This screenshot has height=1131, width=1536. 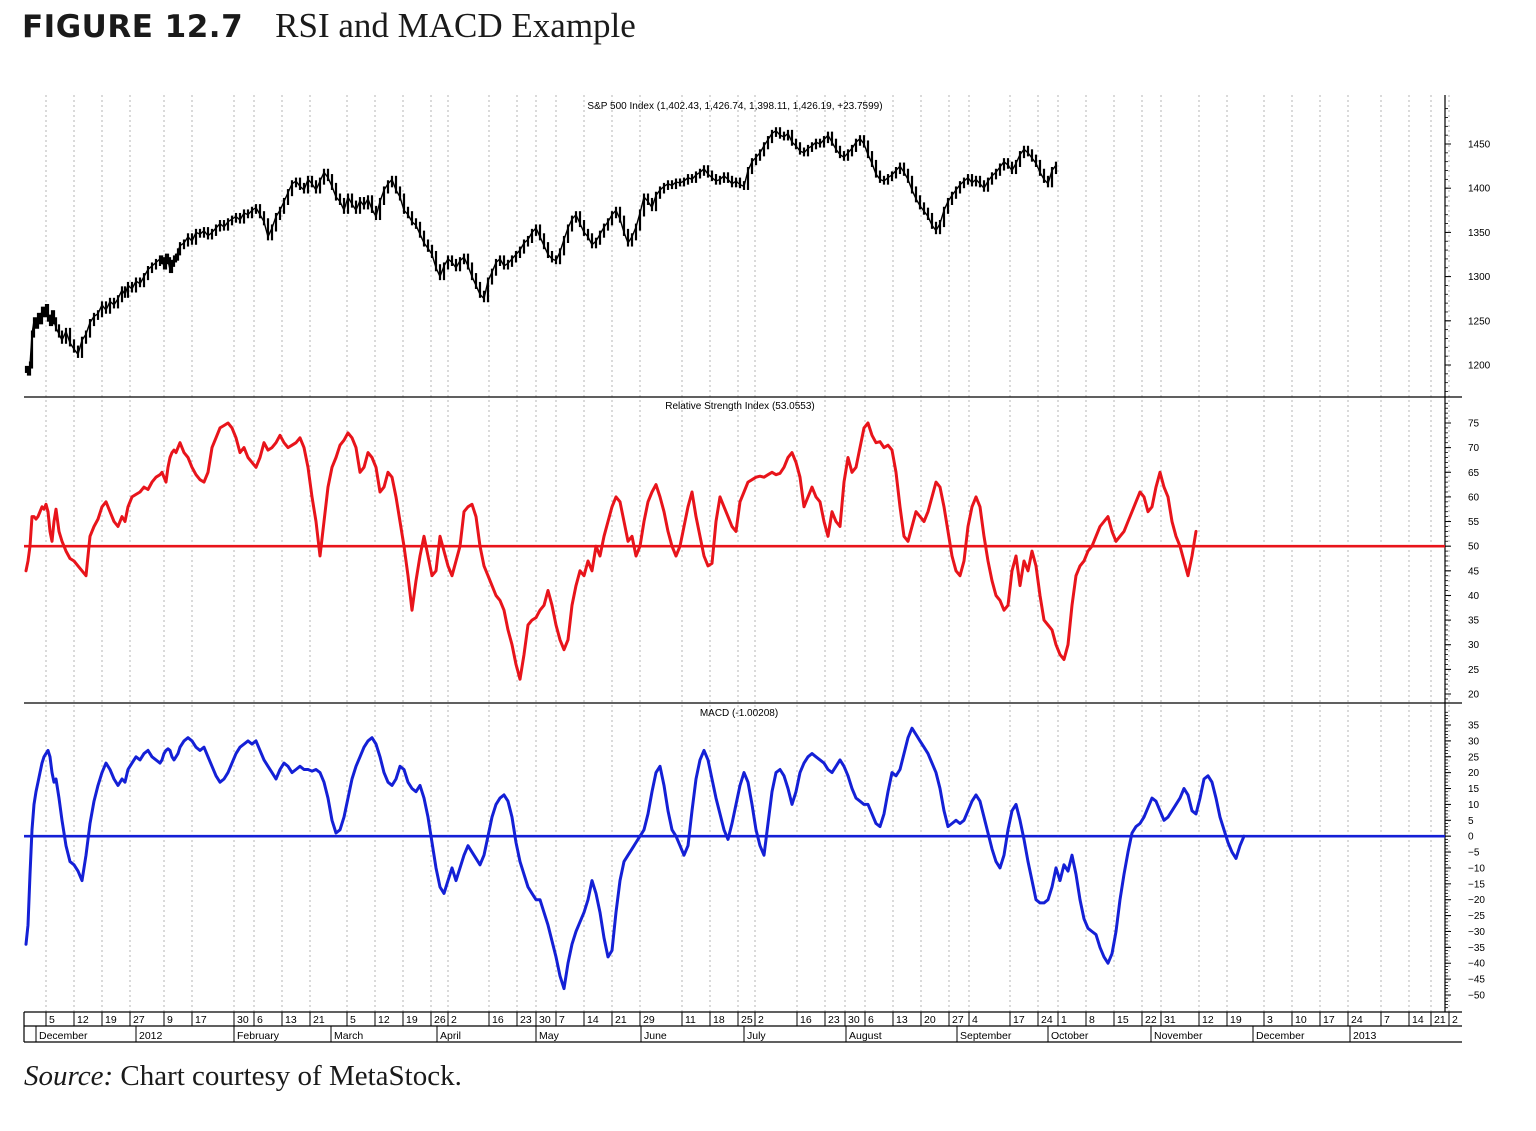 What do you see at coordinates (975, 1020) in the screenshot?
I see `date-day-label: 4` at bounding box center [975, 1020].